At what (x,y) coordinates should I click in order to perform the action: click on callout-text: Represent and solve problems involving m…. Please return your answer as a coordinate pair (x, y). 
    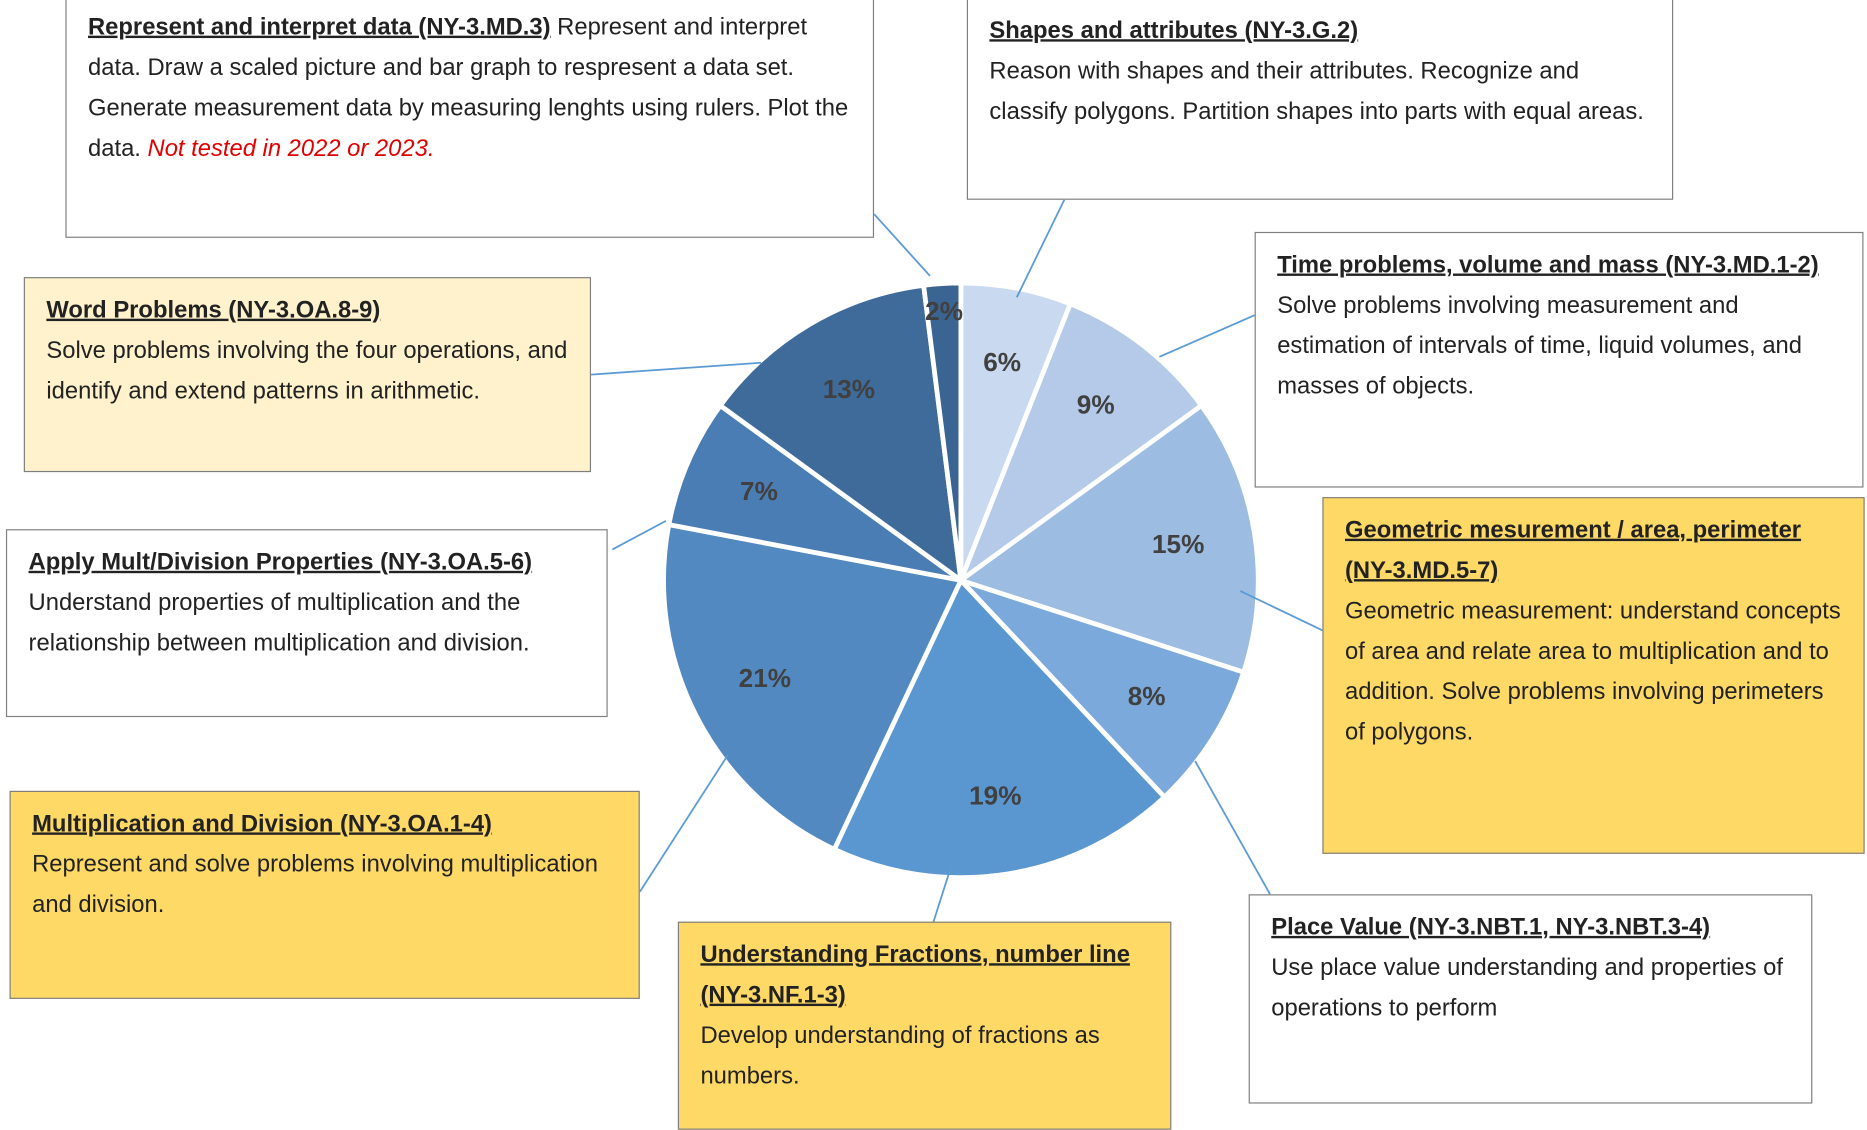
    Looking at the image, I should click on (315, 885).